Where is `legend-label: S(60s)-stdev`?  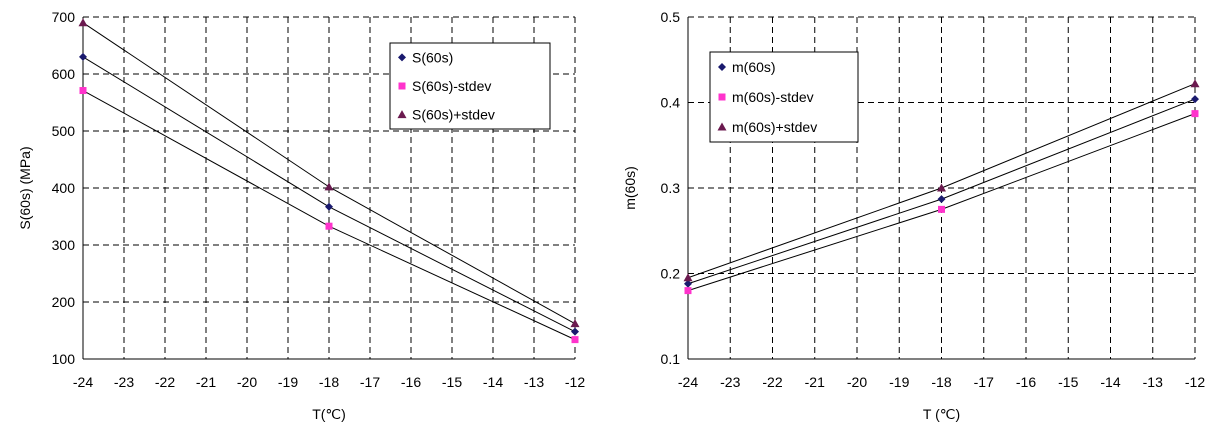
legend-label: S(60s)-stdev is located at coordinates (451, 86).